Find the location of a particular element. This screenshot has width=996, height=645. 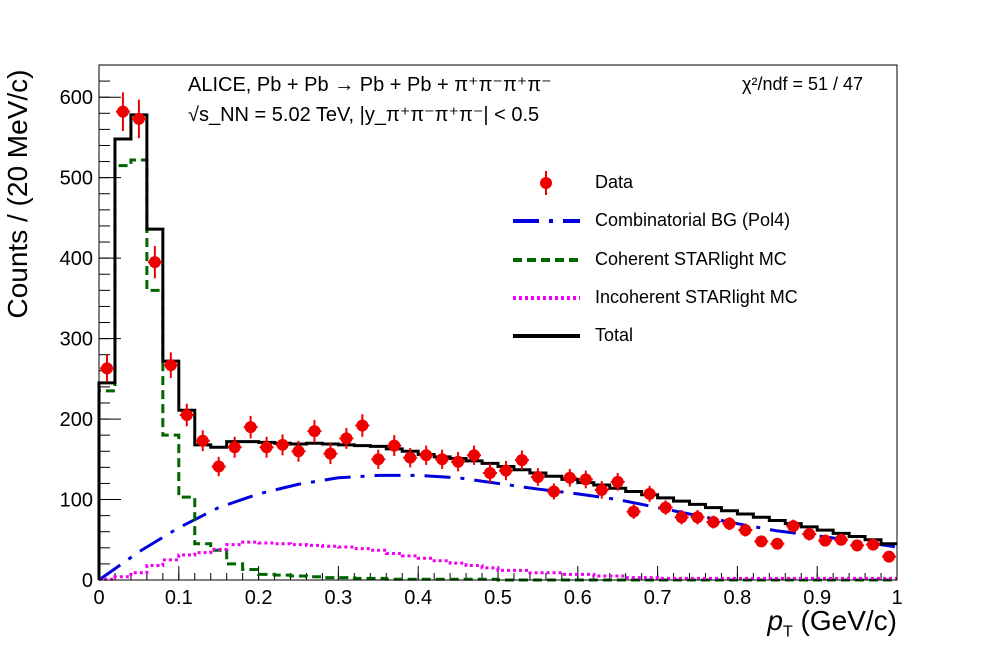

x-tick-label: 0.9 is located at coordinates (817, 598).